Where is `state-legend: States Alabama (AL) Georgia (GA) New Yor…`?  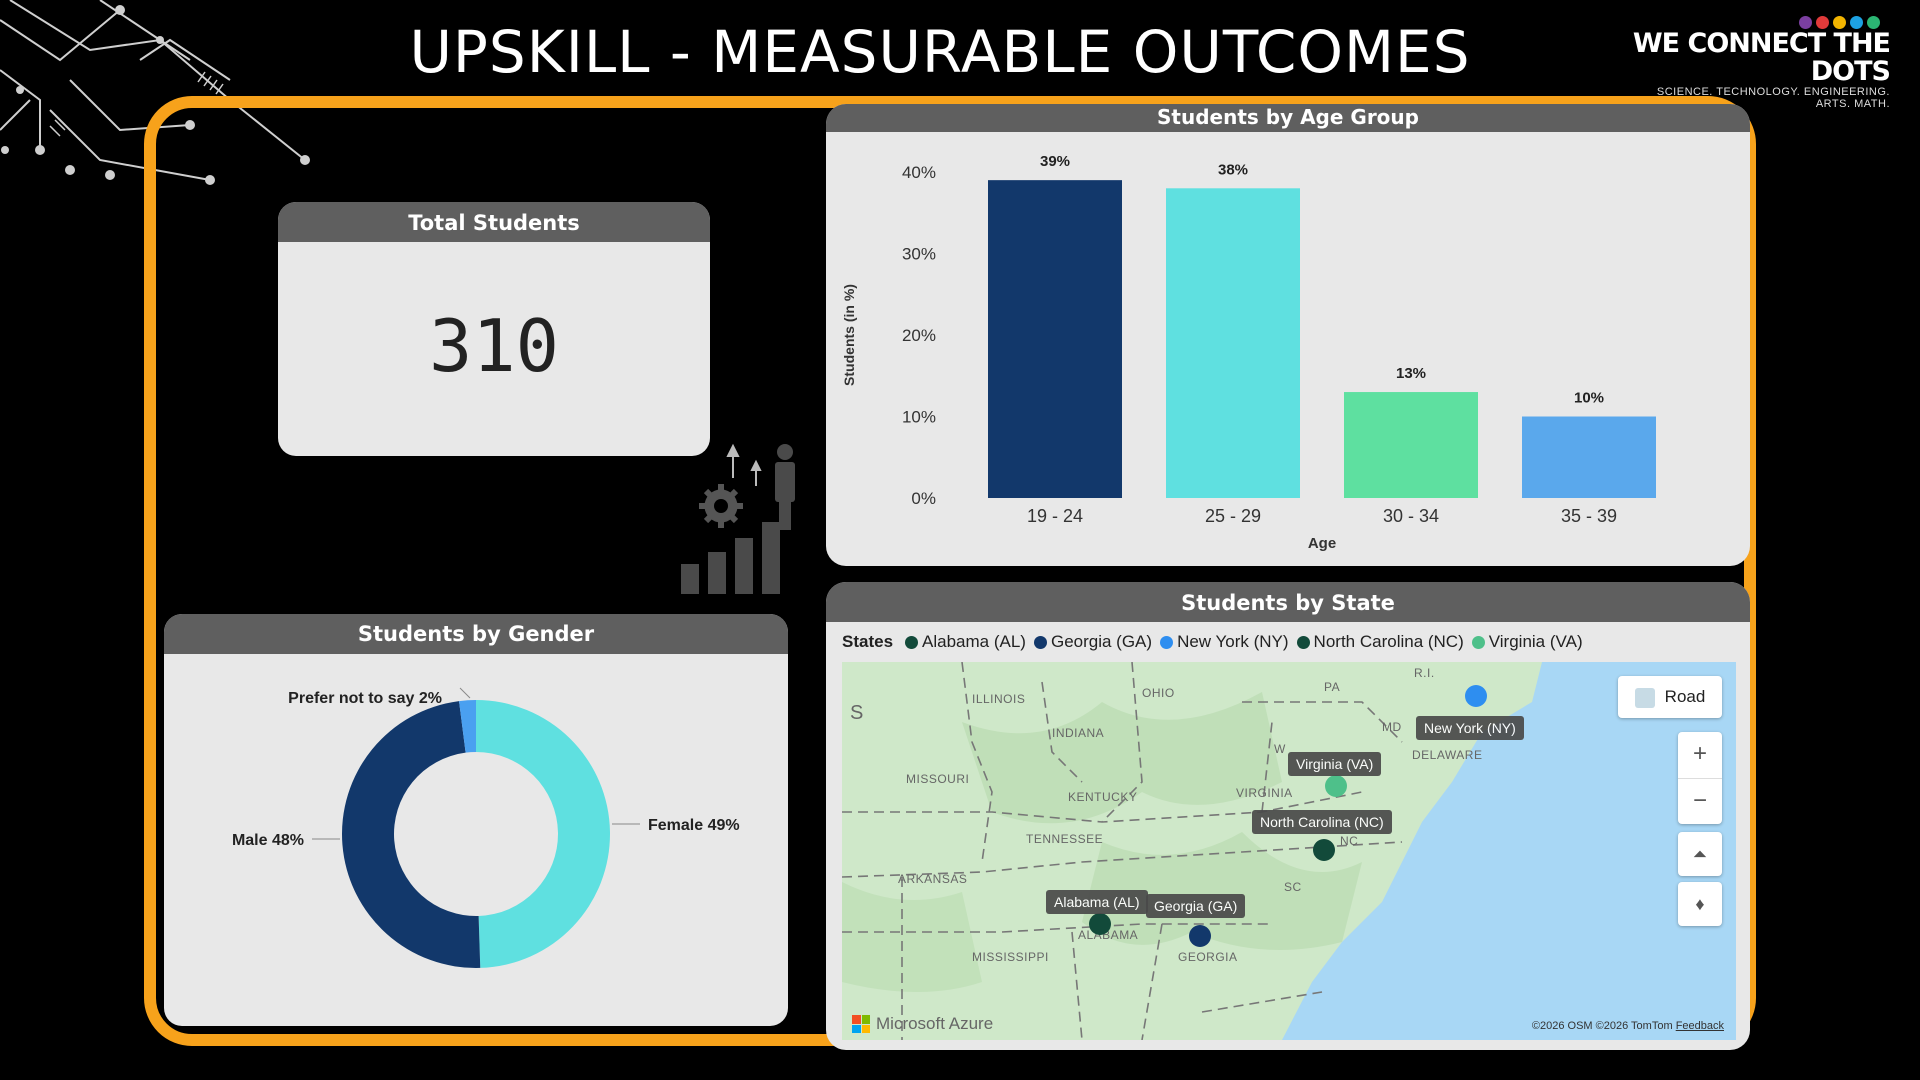 state-legend: States Alabama (AL) Georgia (GA) New Yor… is located at coordinates (1212, 642).